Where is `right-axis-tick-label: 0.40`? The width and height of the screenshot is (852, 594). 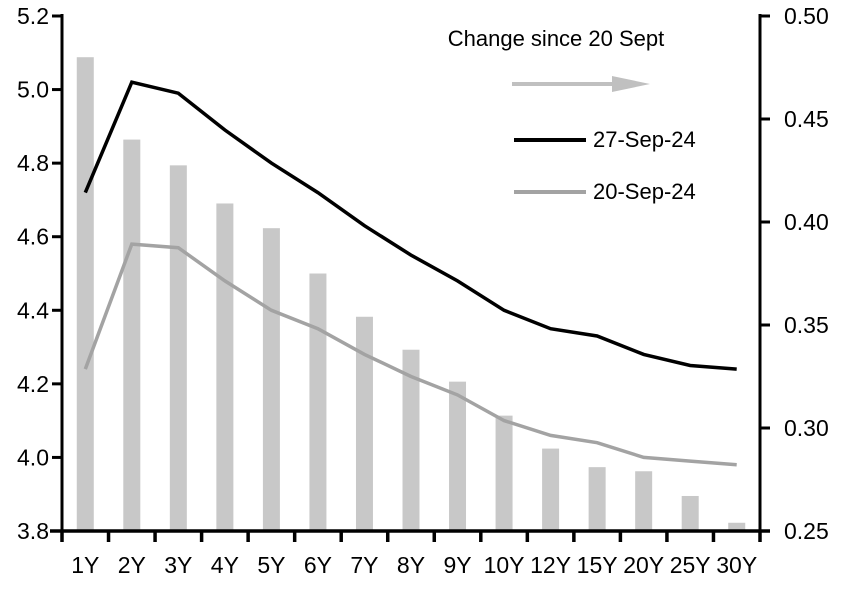 right-axis-tick-label: 0.40 is located at coordinates (806, 222).